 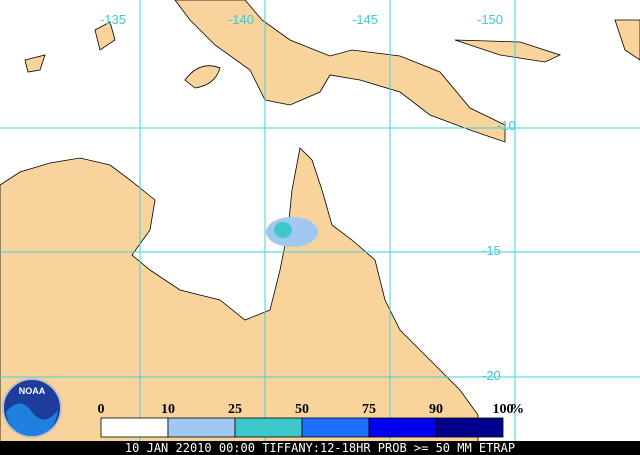 I want to click on footer-bar, so click(x=320, y=448).